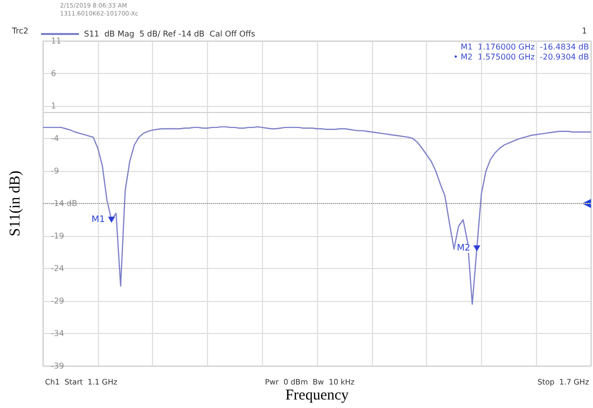 This screenshot has width=593, height=408. I want to click on annotation: • M2 1.575000 GHz -20.9304 dB, so click(521, 57).